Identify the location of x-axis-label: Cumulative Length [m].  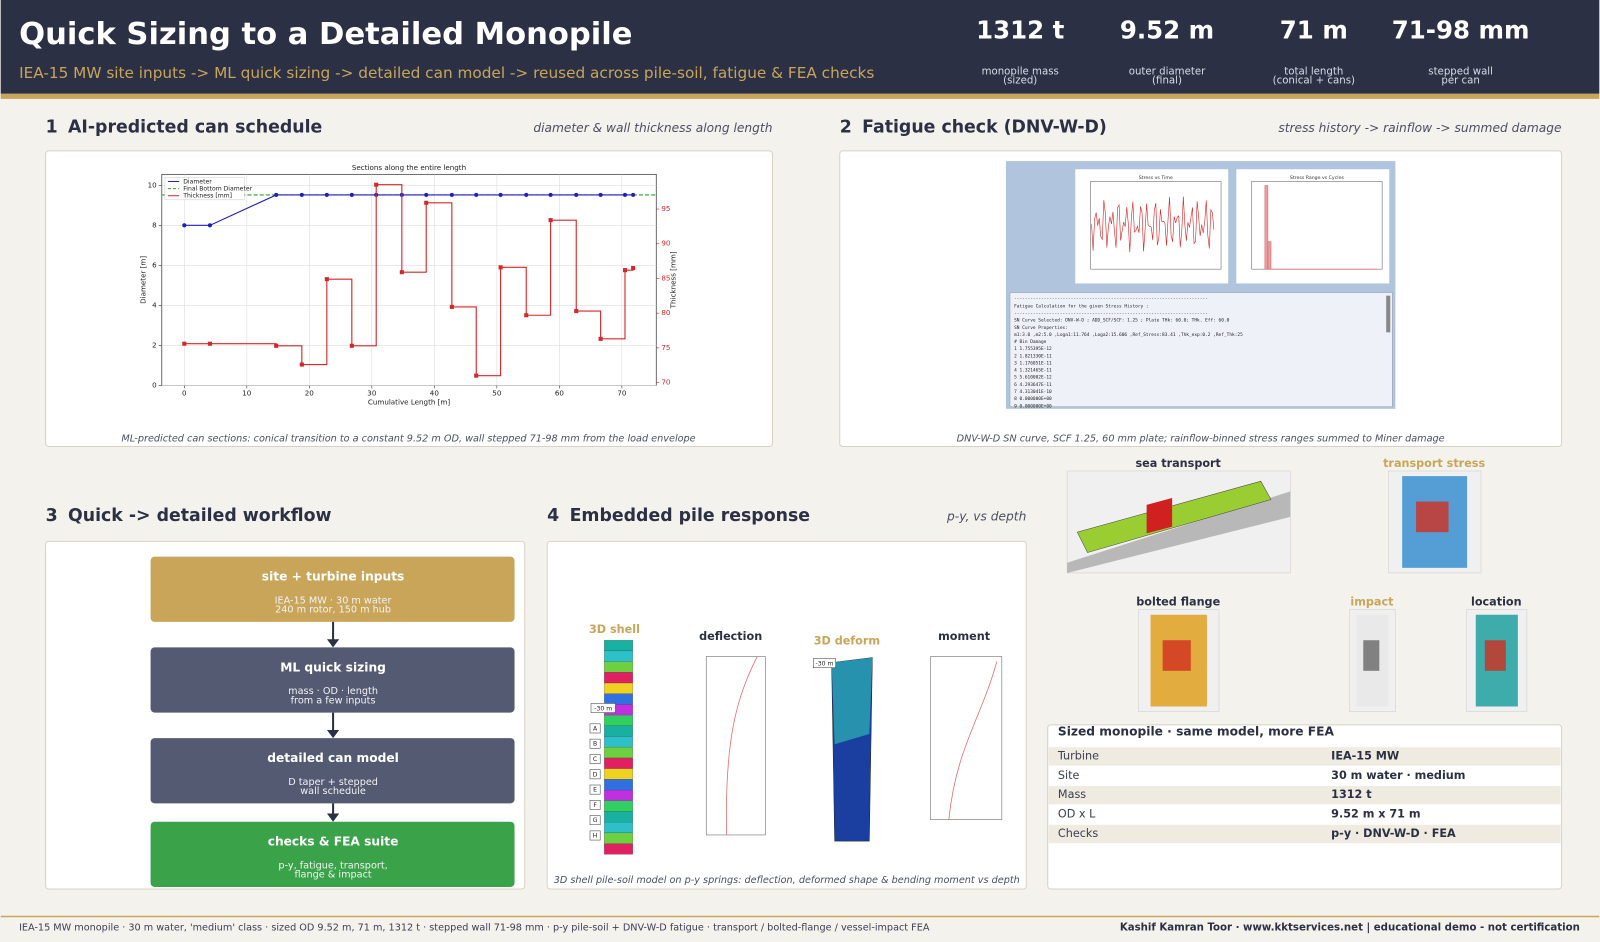
(409, 402).